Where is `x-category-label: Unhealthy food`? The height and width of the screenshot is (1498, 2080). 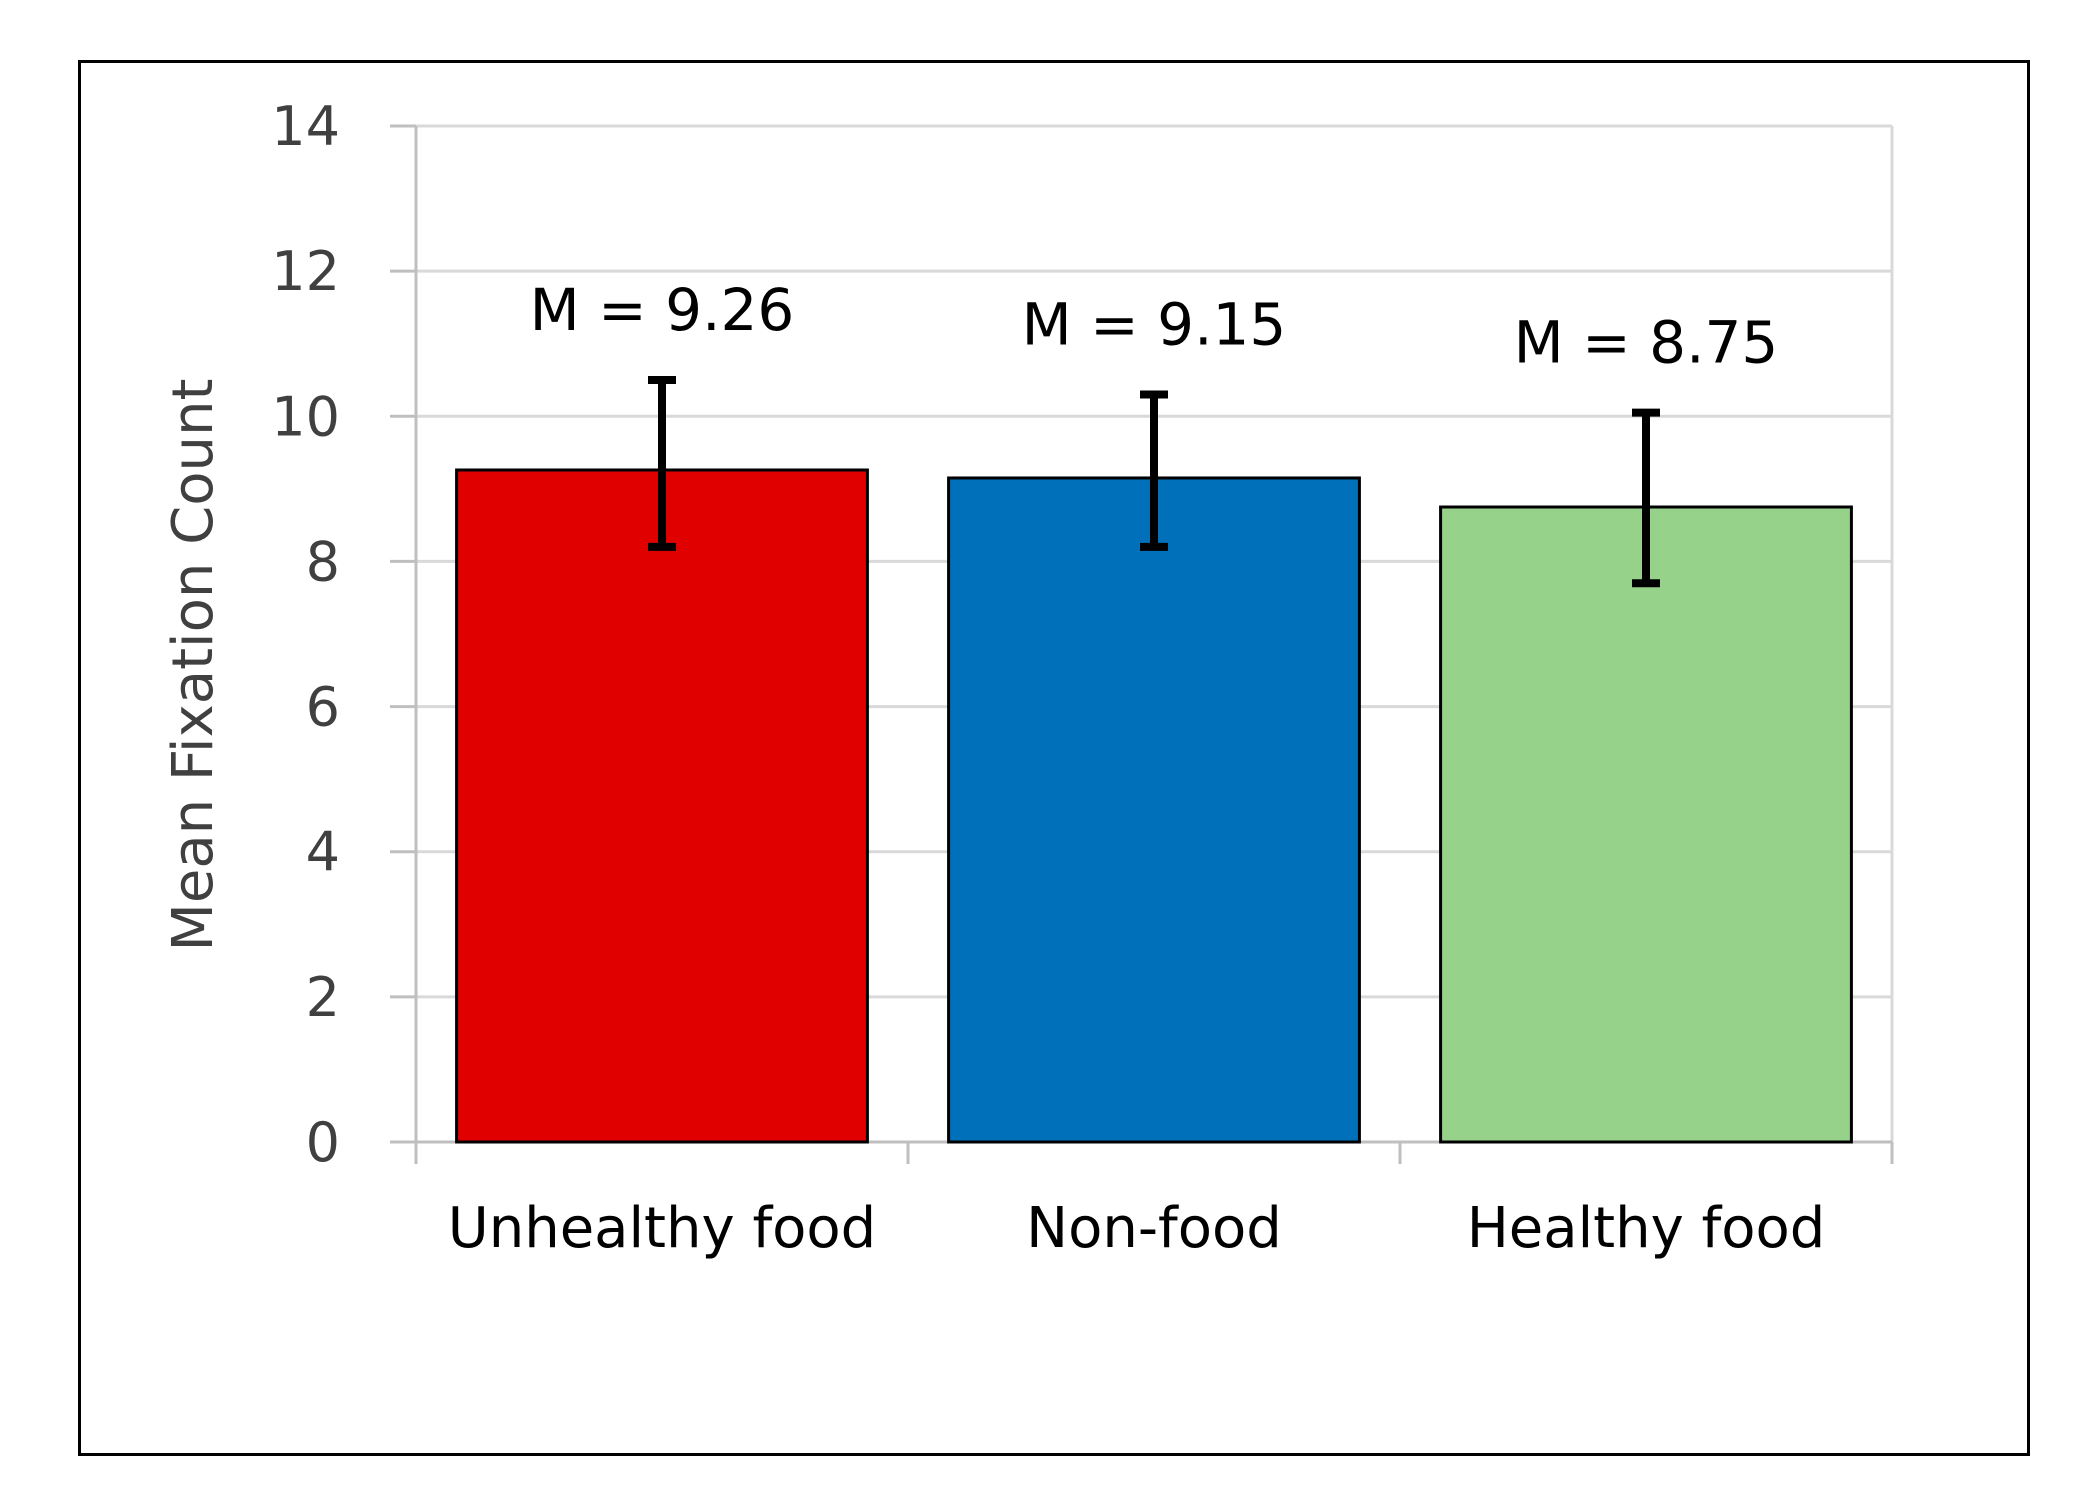
x-category-label: Unhealthy food is located at coordinates (662, 1228).